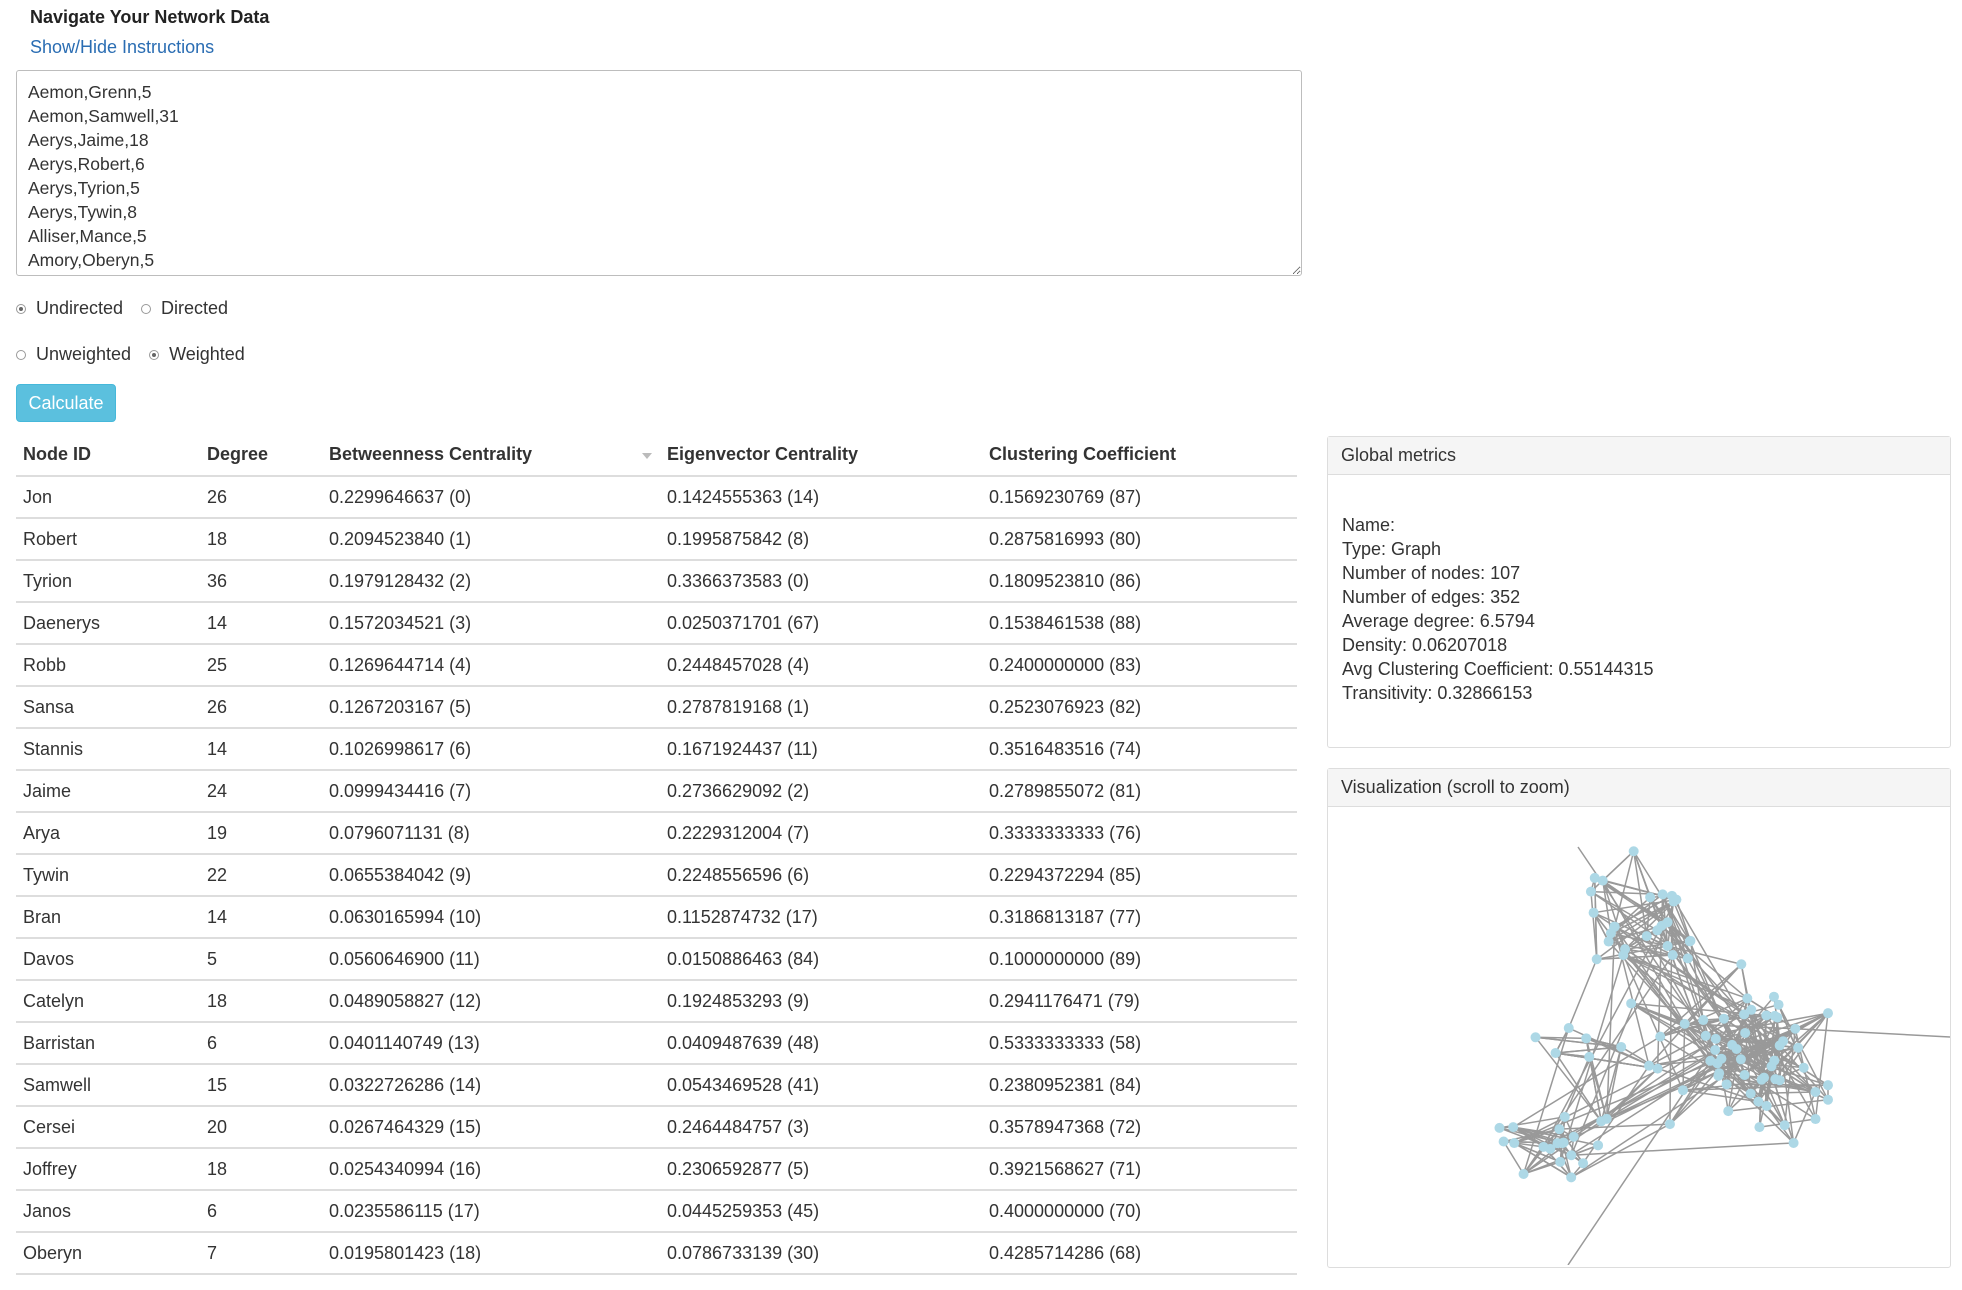  What do you see at coordinates (108, 455) in the screenshot?
I see `header-node-id: Node ID` at bounding box center [108, 455].